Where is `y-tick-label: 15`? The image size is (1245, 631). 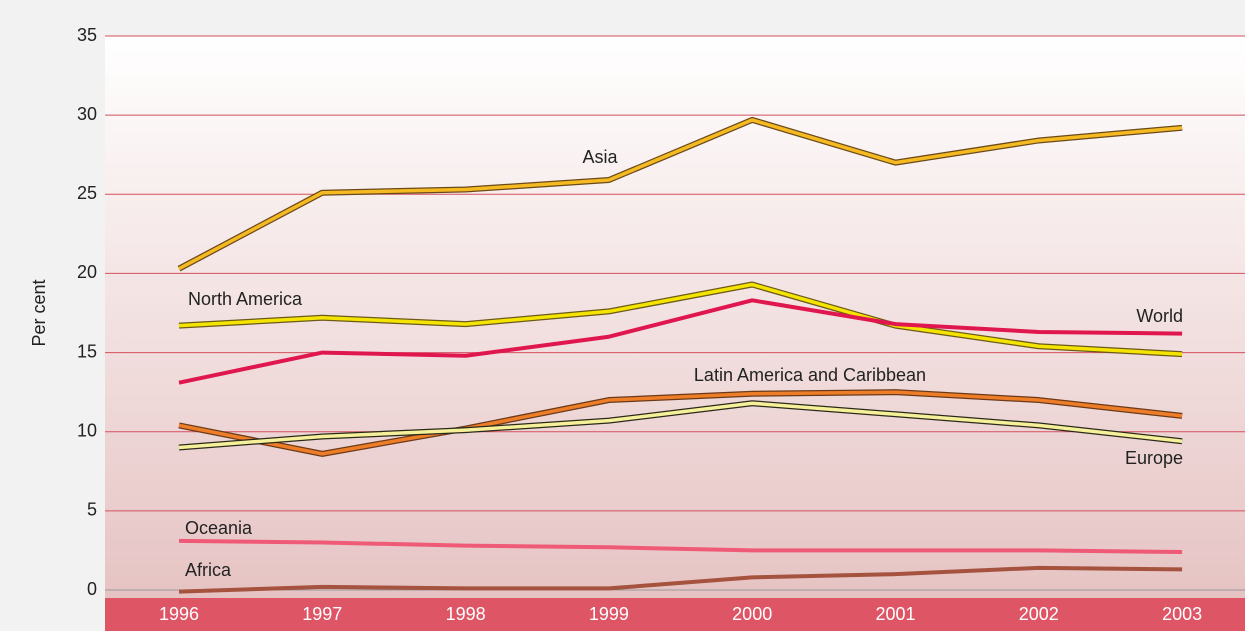 y-tick-label: 15 is located at coordinates (87, 351).